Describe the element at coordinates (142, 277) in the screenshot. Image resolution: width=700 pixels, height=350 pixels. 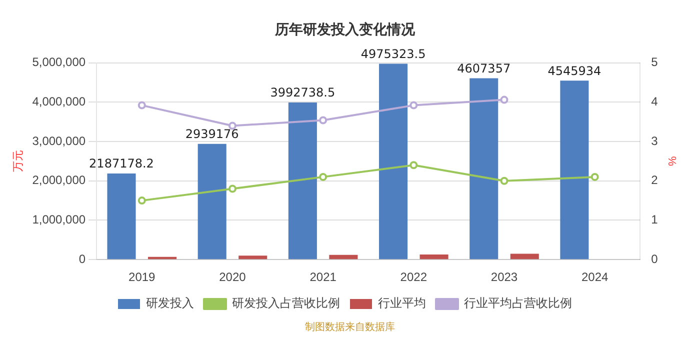
I see `x-tick-label: 2019` at that location.